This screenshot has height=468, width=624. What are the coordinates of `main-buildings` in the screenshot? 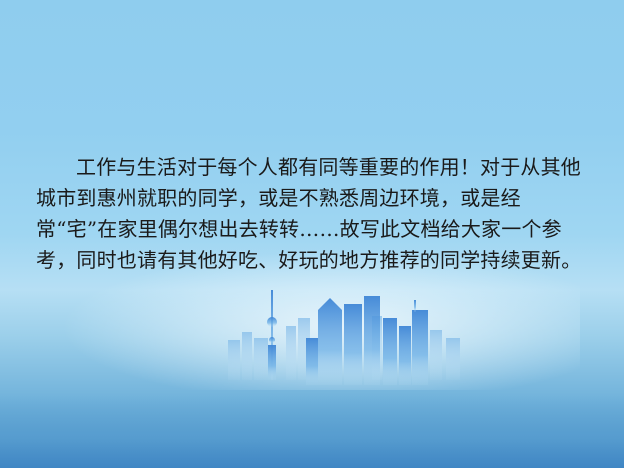 It's located at (367, 340).